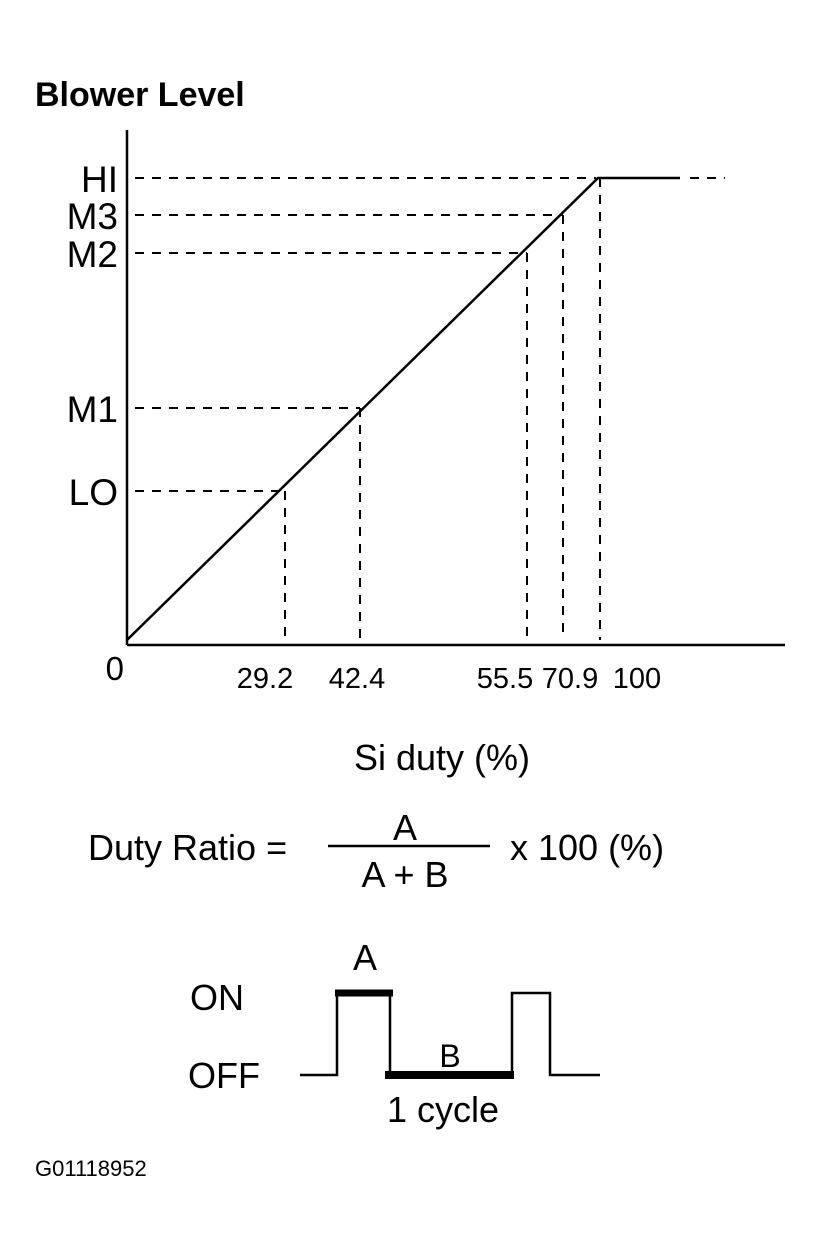 The width and height of the screenshot is (823, 1253). I want to click on formula-denominator: A + B, so click(404, 874).